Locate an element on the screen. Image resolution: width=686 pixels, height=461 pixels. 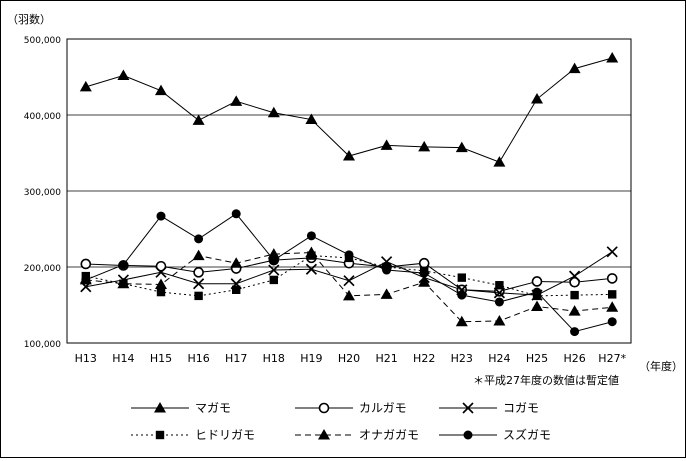
x-tick-label: H20 is located at coordinates (349, 358).